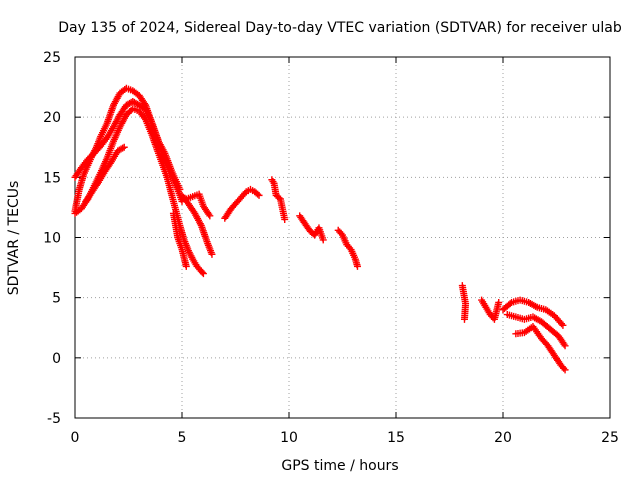 The height and width of the screenshot is (480, 640). I want to click on series-cluster-9h, so click(278, 199).